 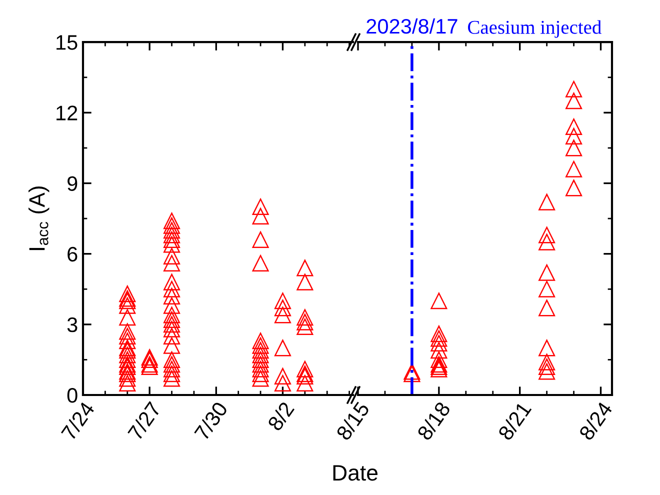 I want to click on x-tick-label: 8/2, so click(x=280, y=416).